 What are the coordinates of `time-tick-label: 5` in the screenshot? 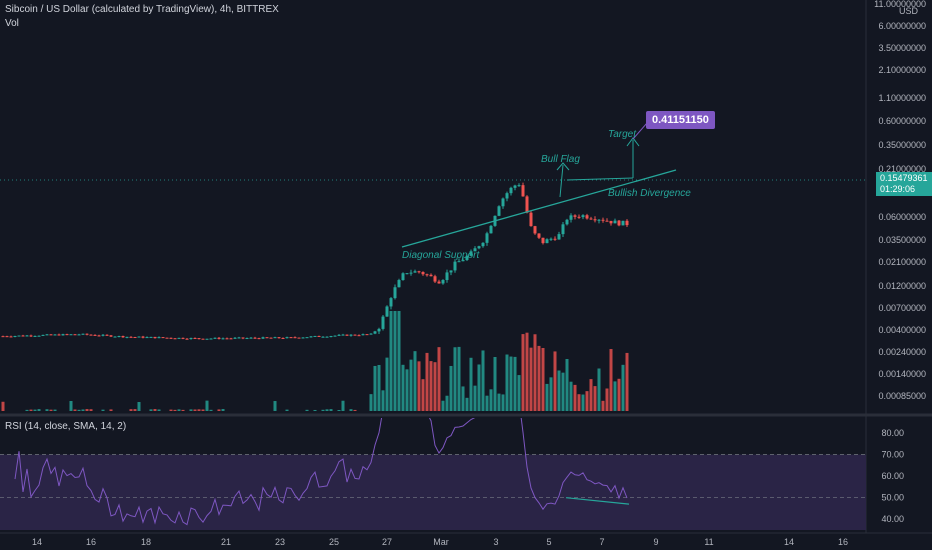 It's located at (548, 542).